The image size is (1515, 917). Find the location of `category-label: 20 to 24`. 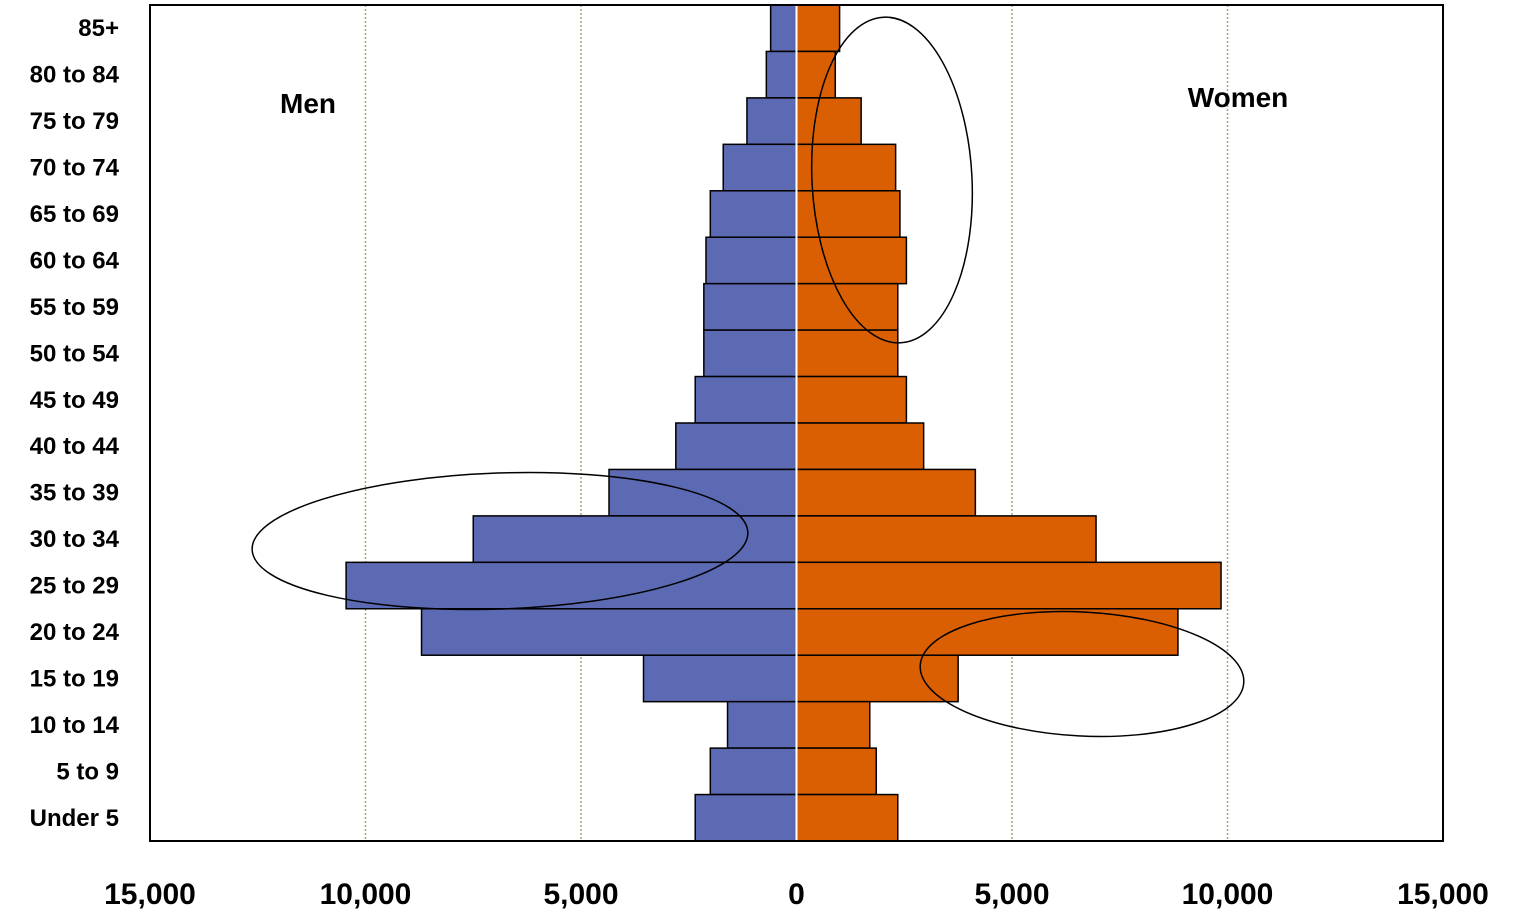

category-label: 20 to 24 is located at coordinates (75, 632).